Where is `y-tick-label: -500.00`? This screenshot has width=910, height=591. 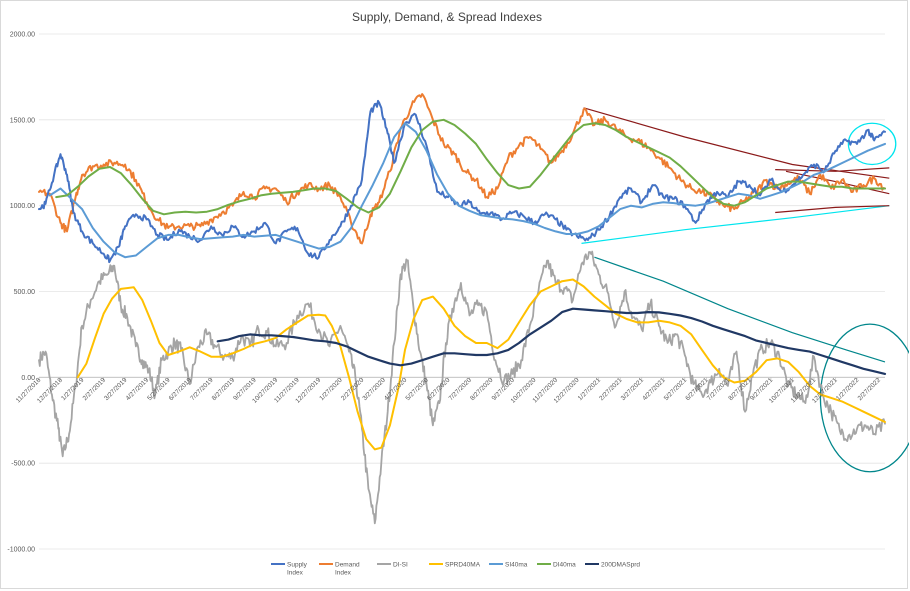
y-tick-label: -500.00 is located at coordinates (23, 464).